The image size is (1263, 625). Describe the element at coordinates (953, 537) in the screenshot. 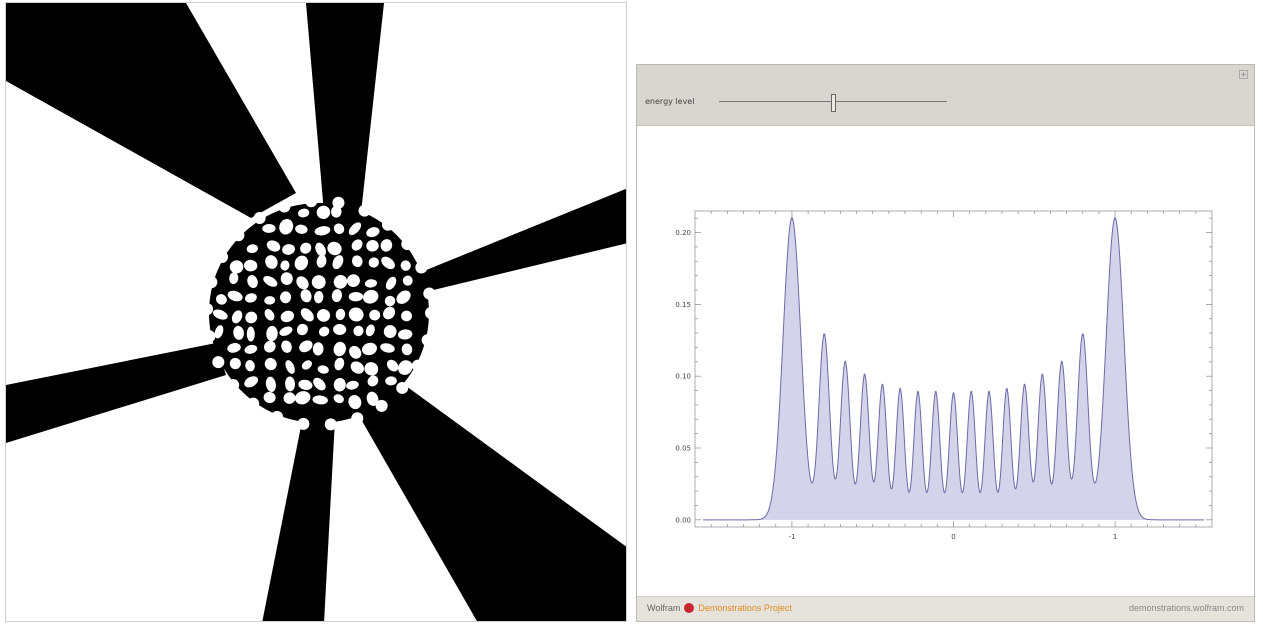

I see `x-tick-label: 0` at that location.